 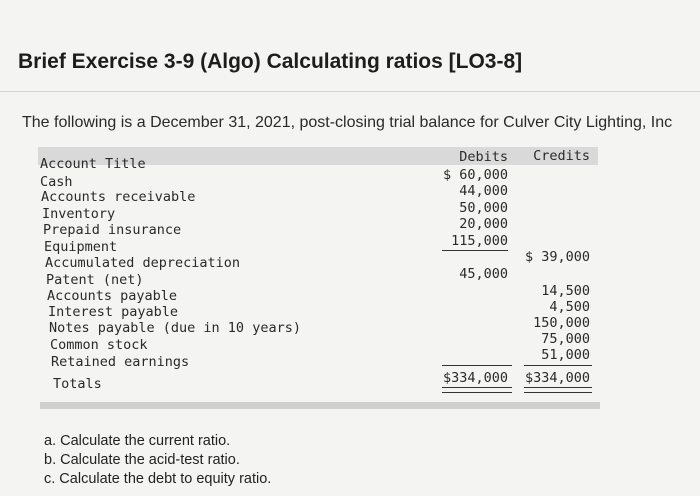 I want to click on row-debit: 115,000, so click(x=479, y=241).